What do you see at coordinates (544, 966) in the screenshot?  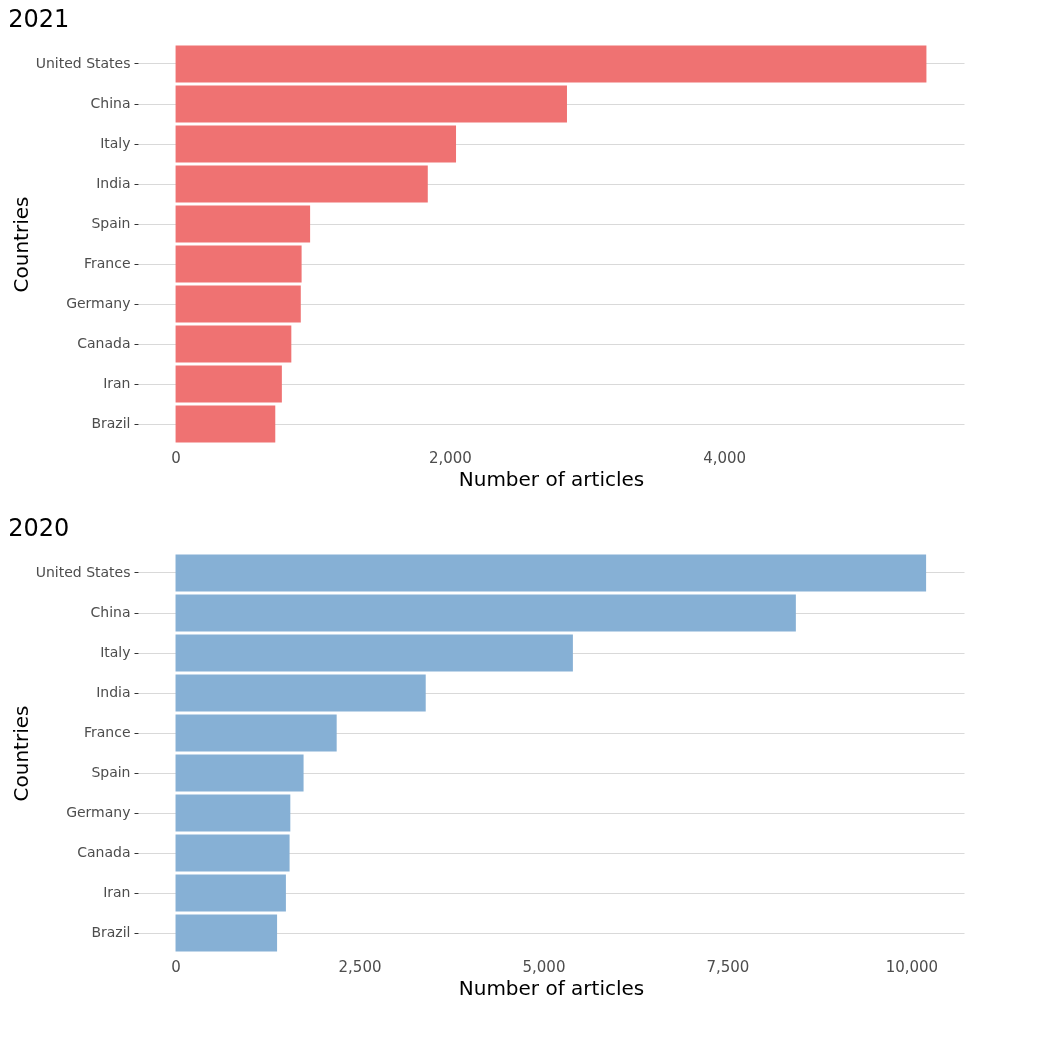 I see `x-tick-label: 5,000` at bounding box center [544, 966].